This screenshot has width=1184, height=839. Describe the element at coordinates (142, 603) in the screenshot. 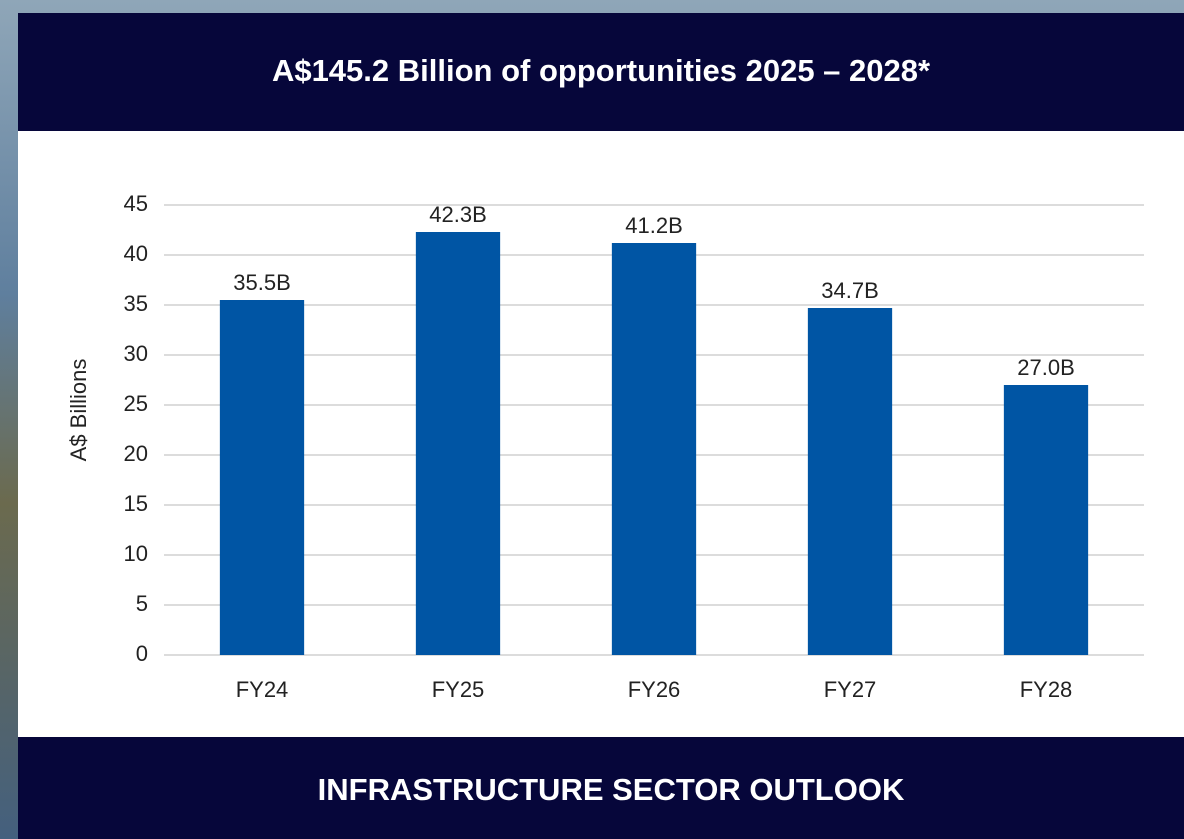

I see `y-tick-label: 5` at that location.